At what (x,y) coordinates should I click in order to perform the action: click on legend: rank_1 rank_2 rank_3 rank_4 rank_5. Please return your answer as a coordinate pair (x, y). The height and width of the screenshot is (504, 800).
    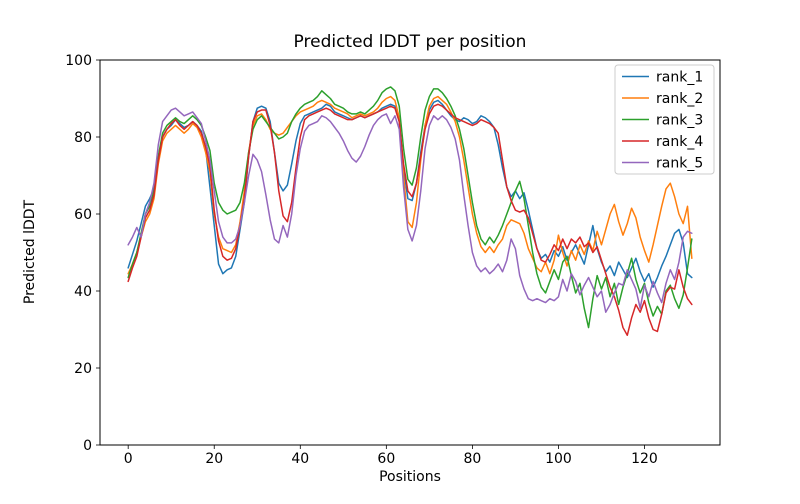
    Looking at the image, I should click on (664, 119).